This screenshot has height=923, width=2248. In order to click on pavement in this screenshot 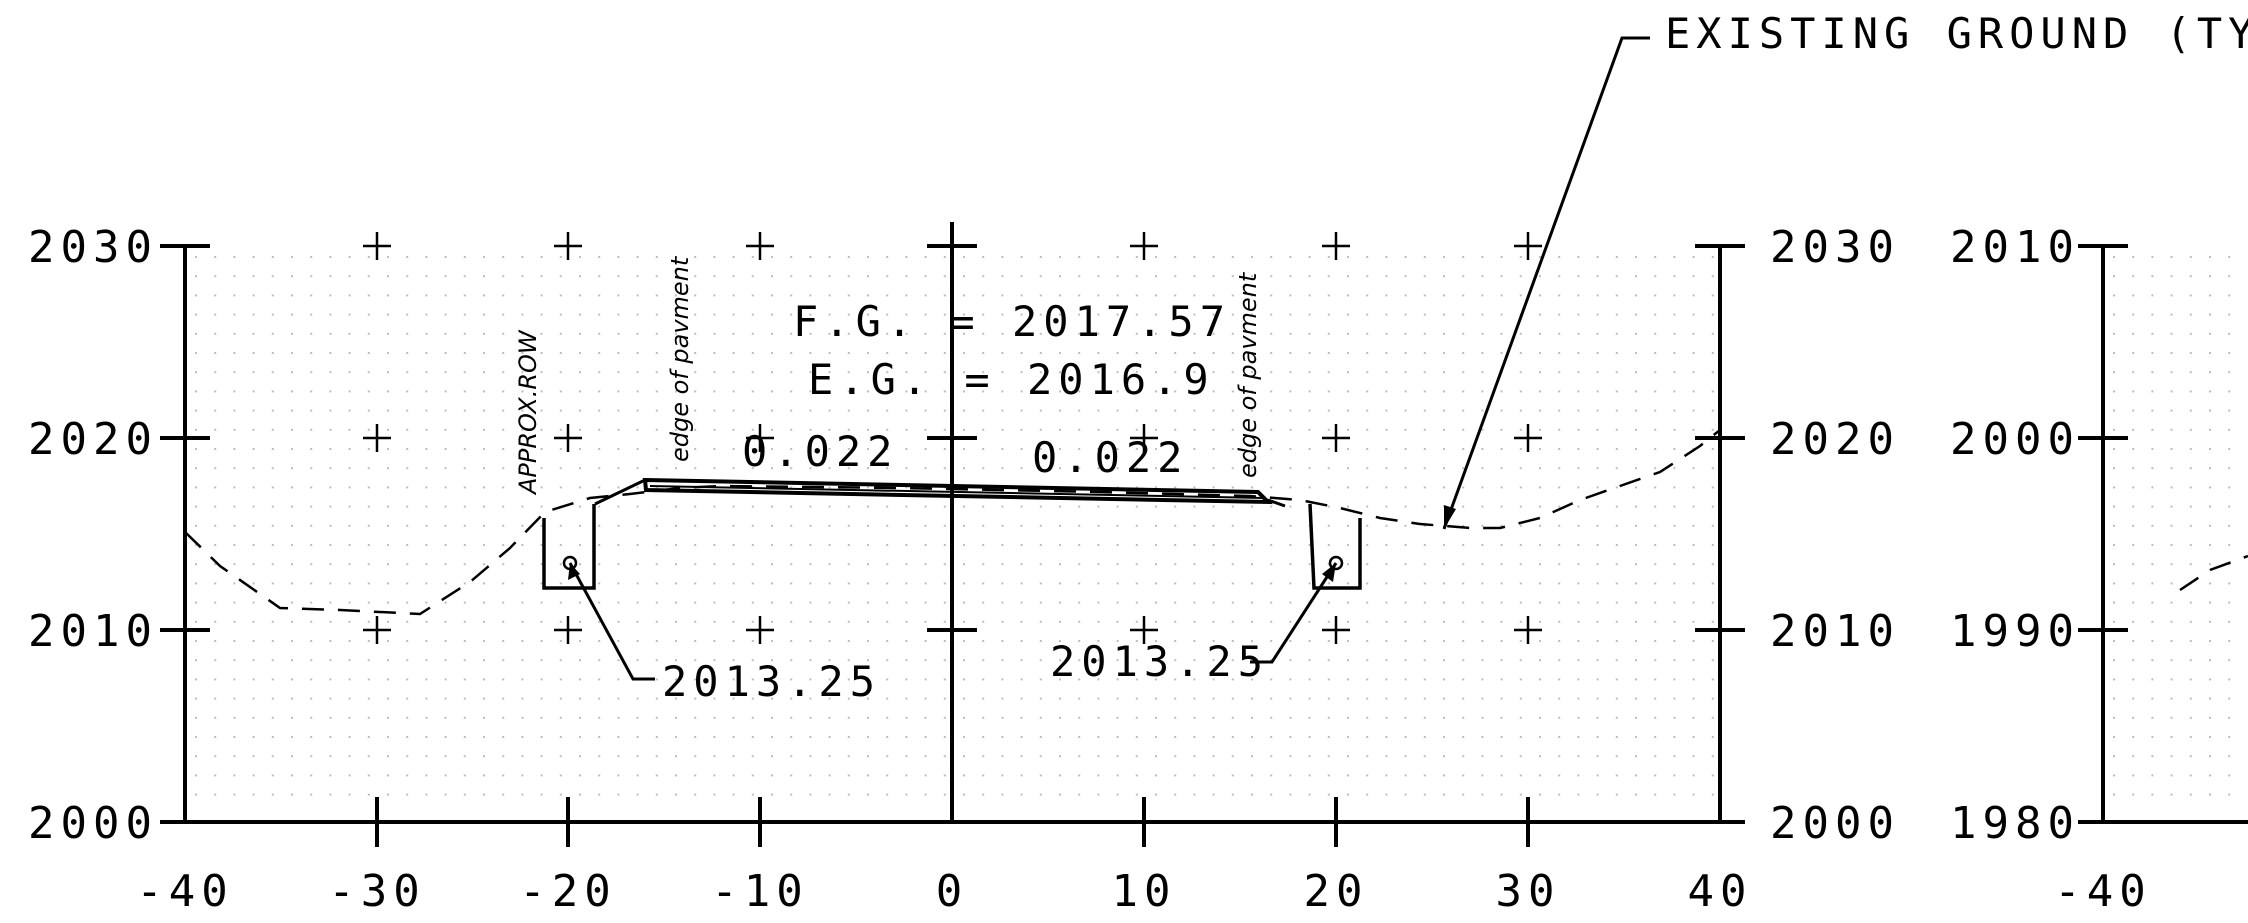, I will do `click(940, 492)`.